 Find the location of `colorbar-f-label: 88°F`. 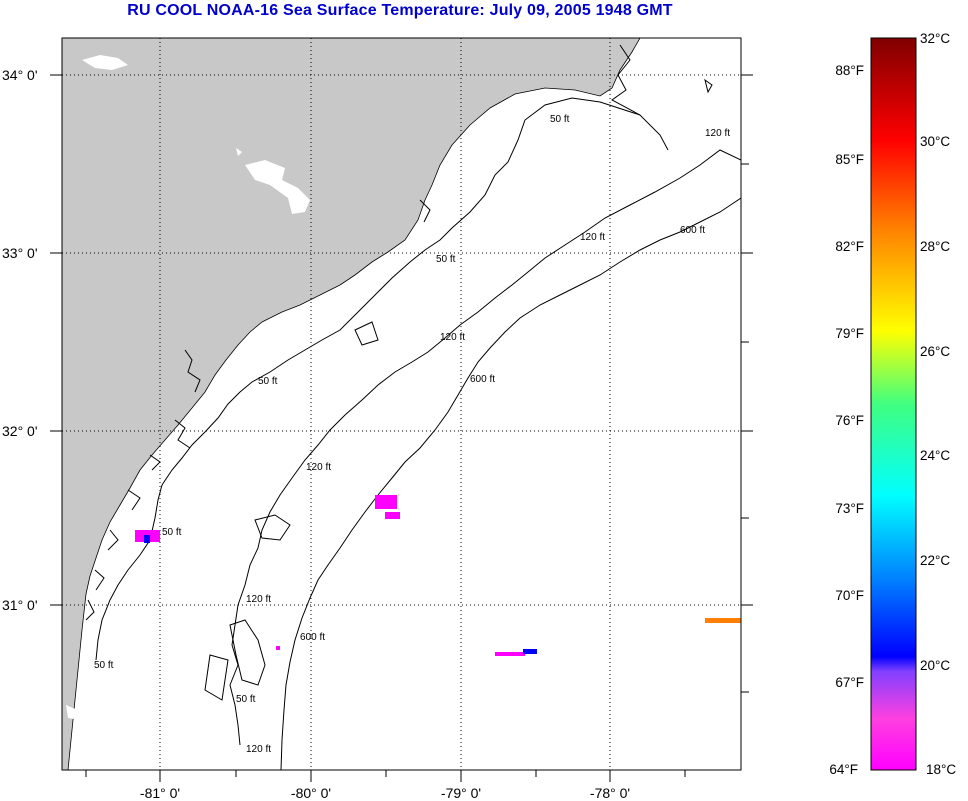

colorbar-f-label: 88°F is located at coordinates (849, 70).